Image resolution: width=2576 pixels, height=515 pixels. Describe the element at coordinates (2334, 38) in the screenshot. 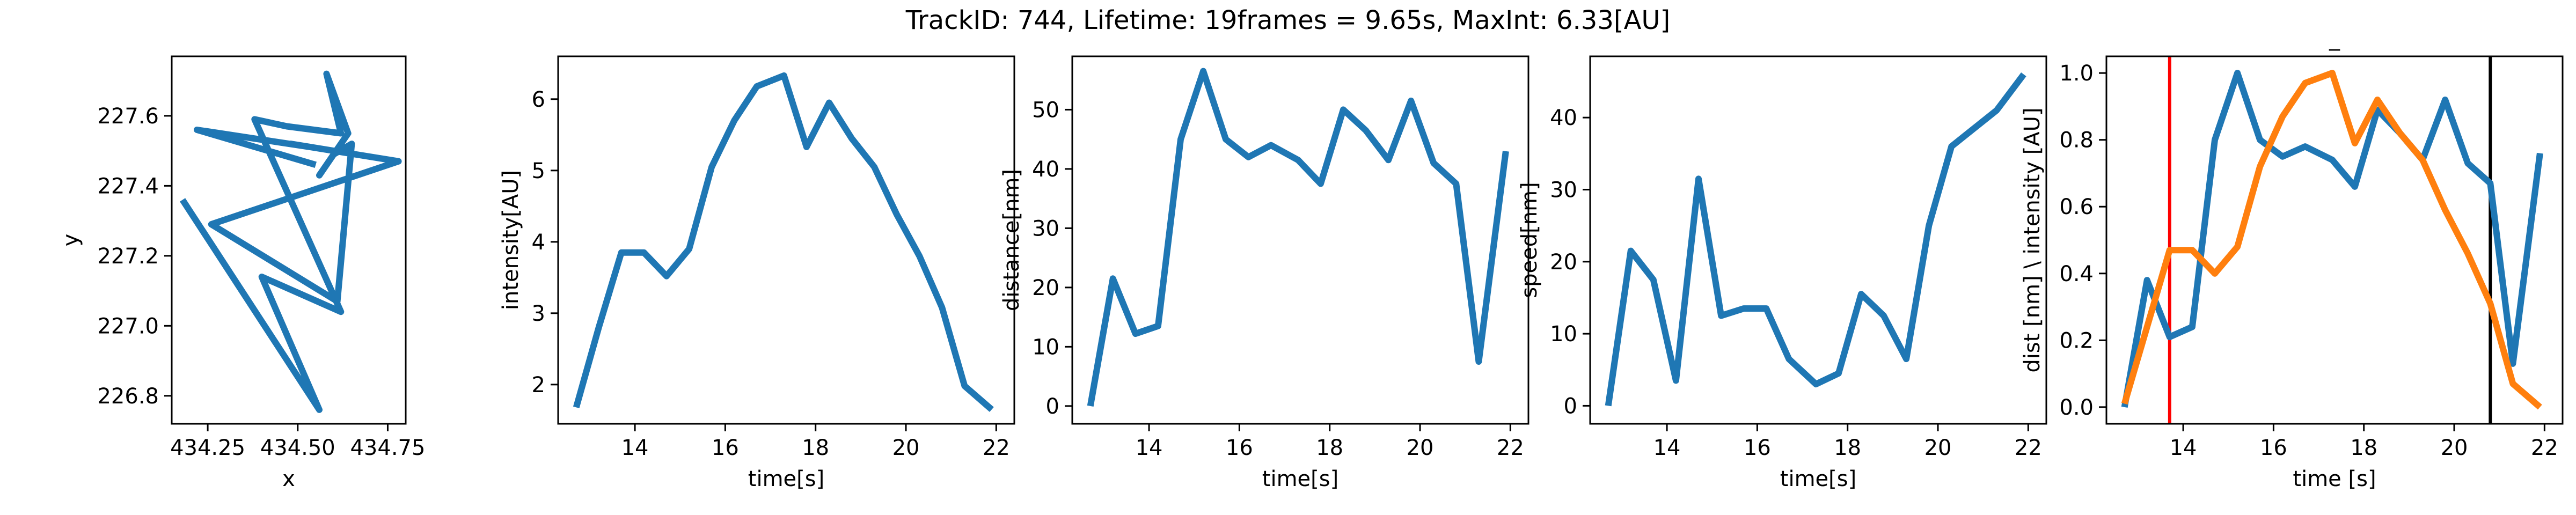

I see `axes-title: _` at that location.